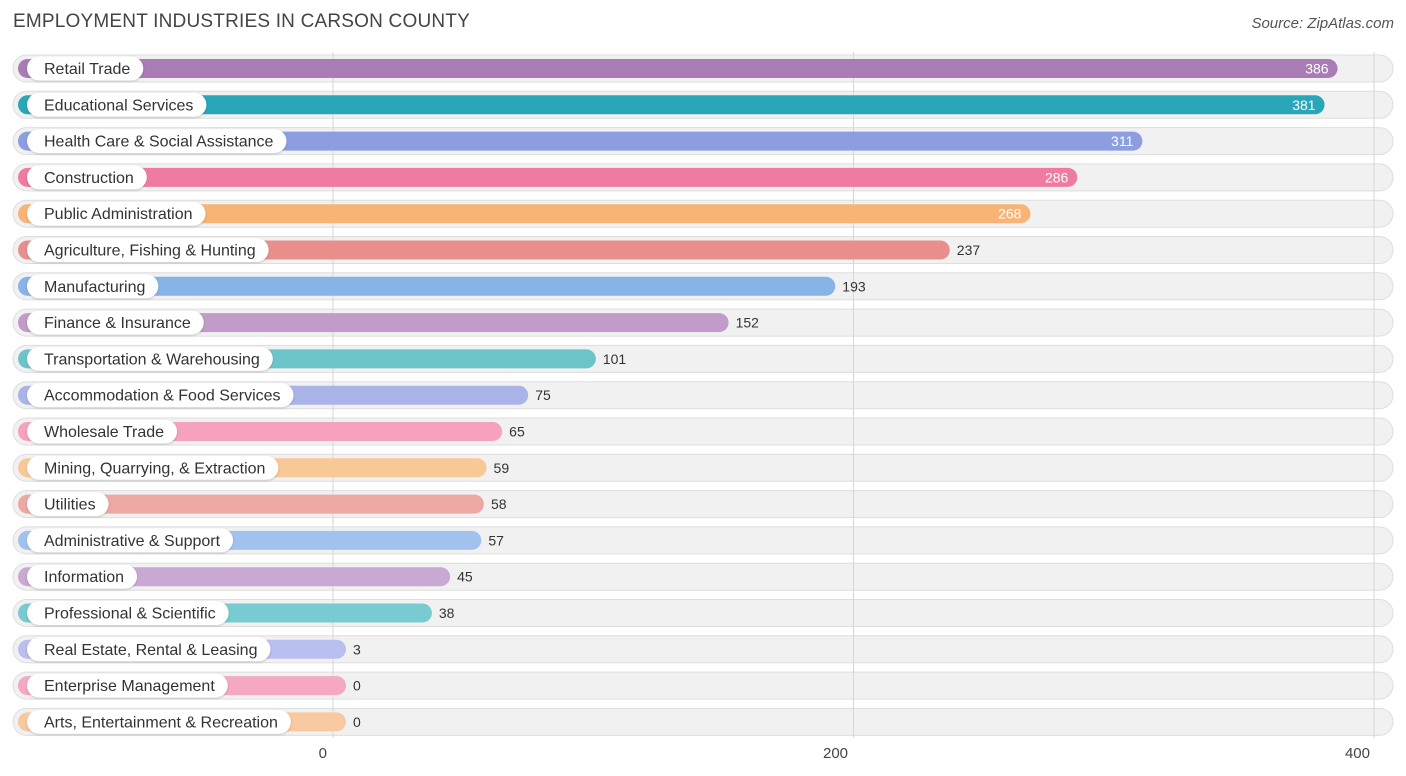 The width and height of the screenshot is (1406, 776). I want to click on value-label: 59, so click(502, 468).